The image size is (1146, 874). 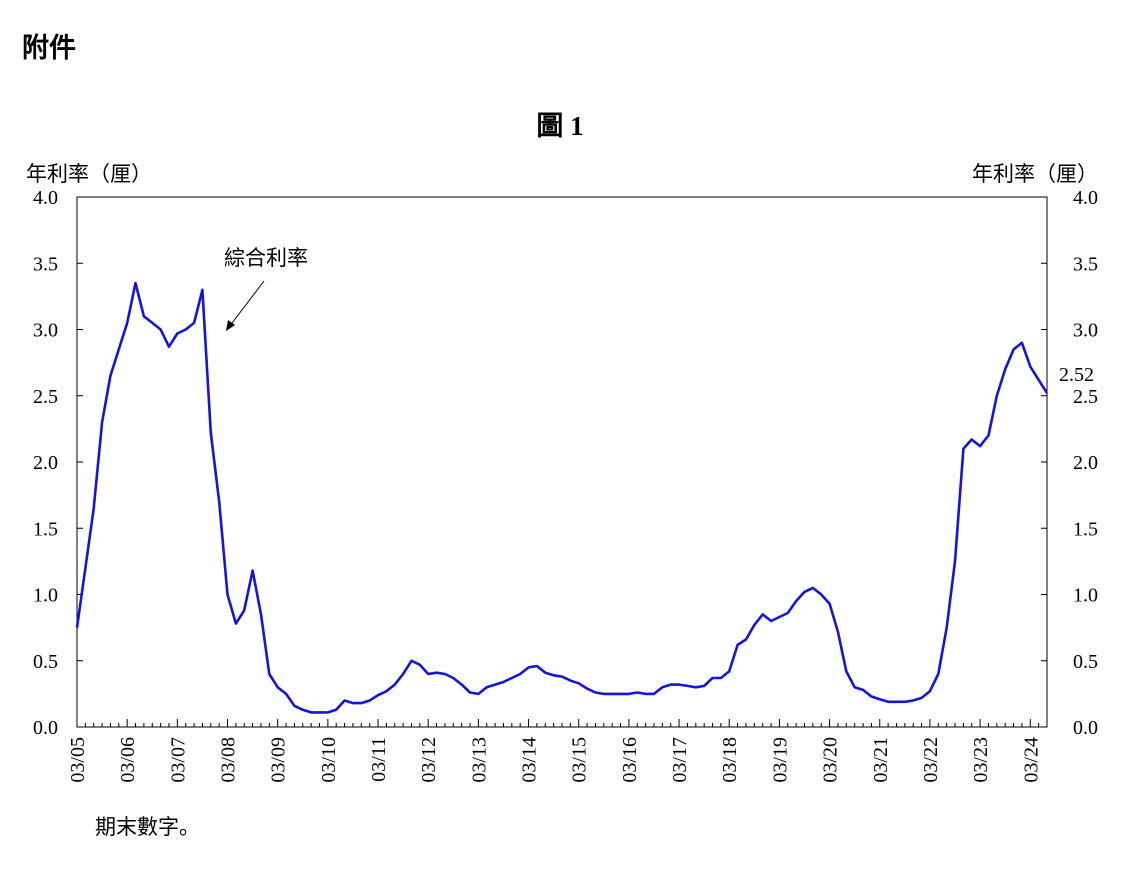 What do you see at coordinates (45, 331) in the screenshot?
I see `y-tick-label: 3.0` at bounding box center [45, 331].